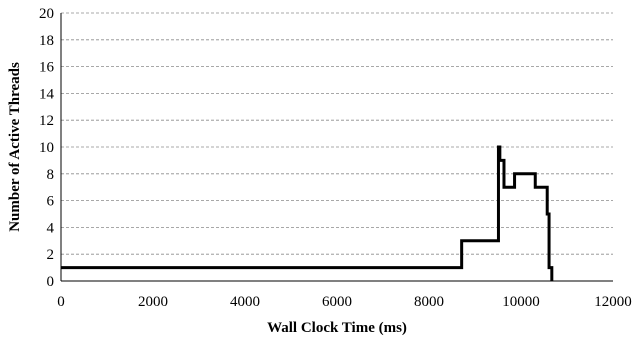 The image size is (636, 338). Describe the element at coordinates (46, 121) in the screenshot. I see `y-tick-label: 12` at that location.